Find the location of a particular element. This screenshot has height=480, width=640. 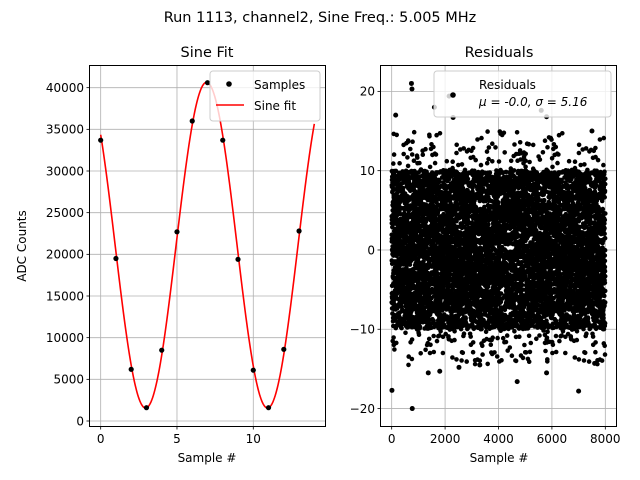

residuals-x-ticks: 0 2000 4000 6000 8000 is located at coordinates (504, 436).